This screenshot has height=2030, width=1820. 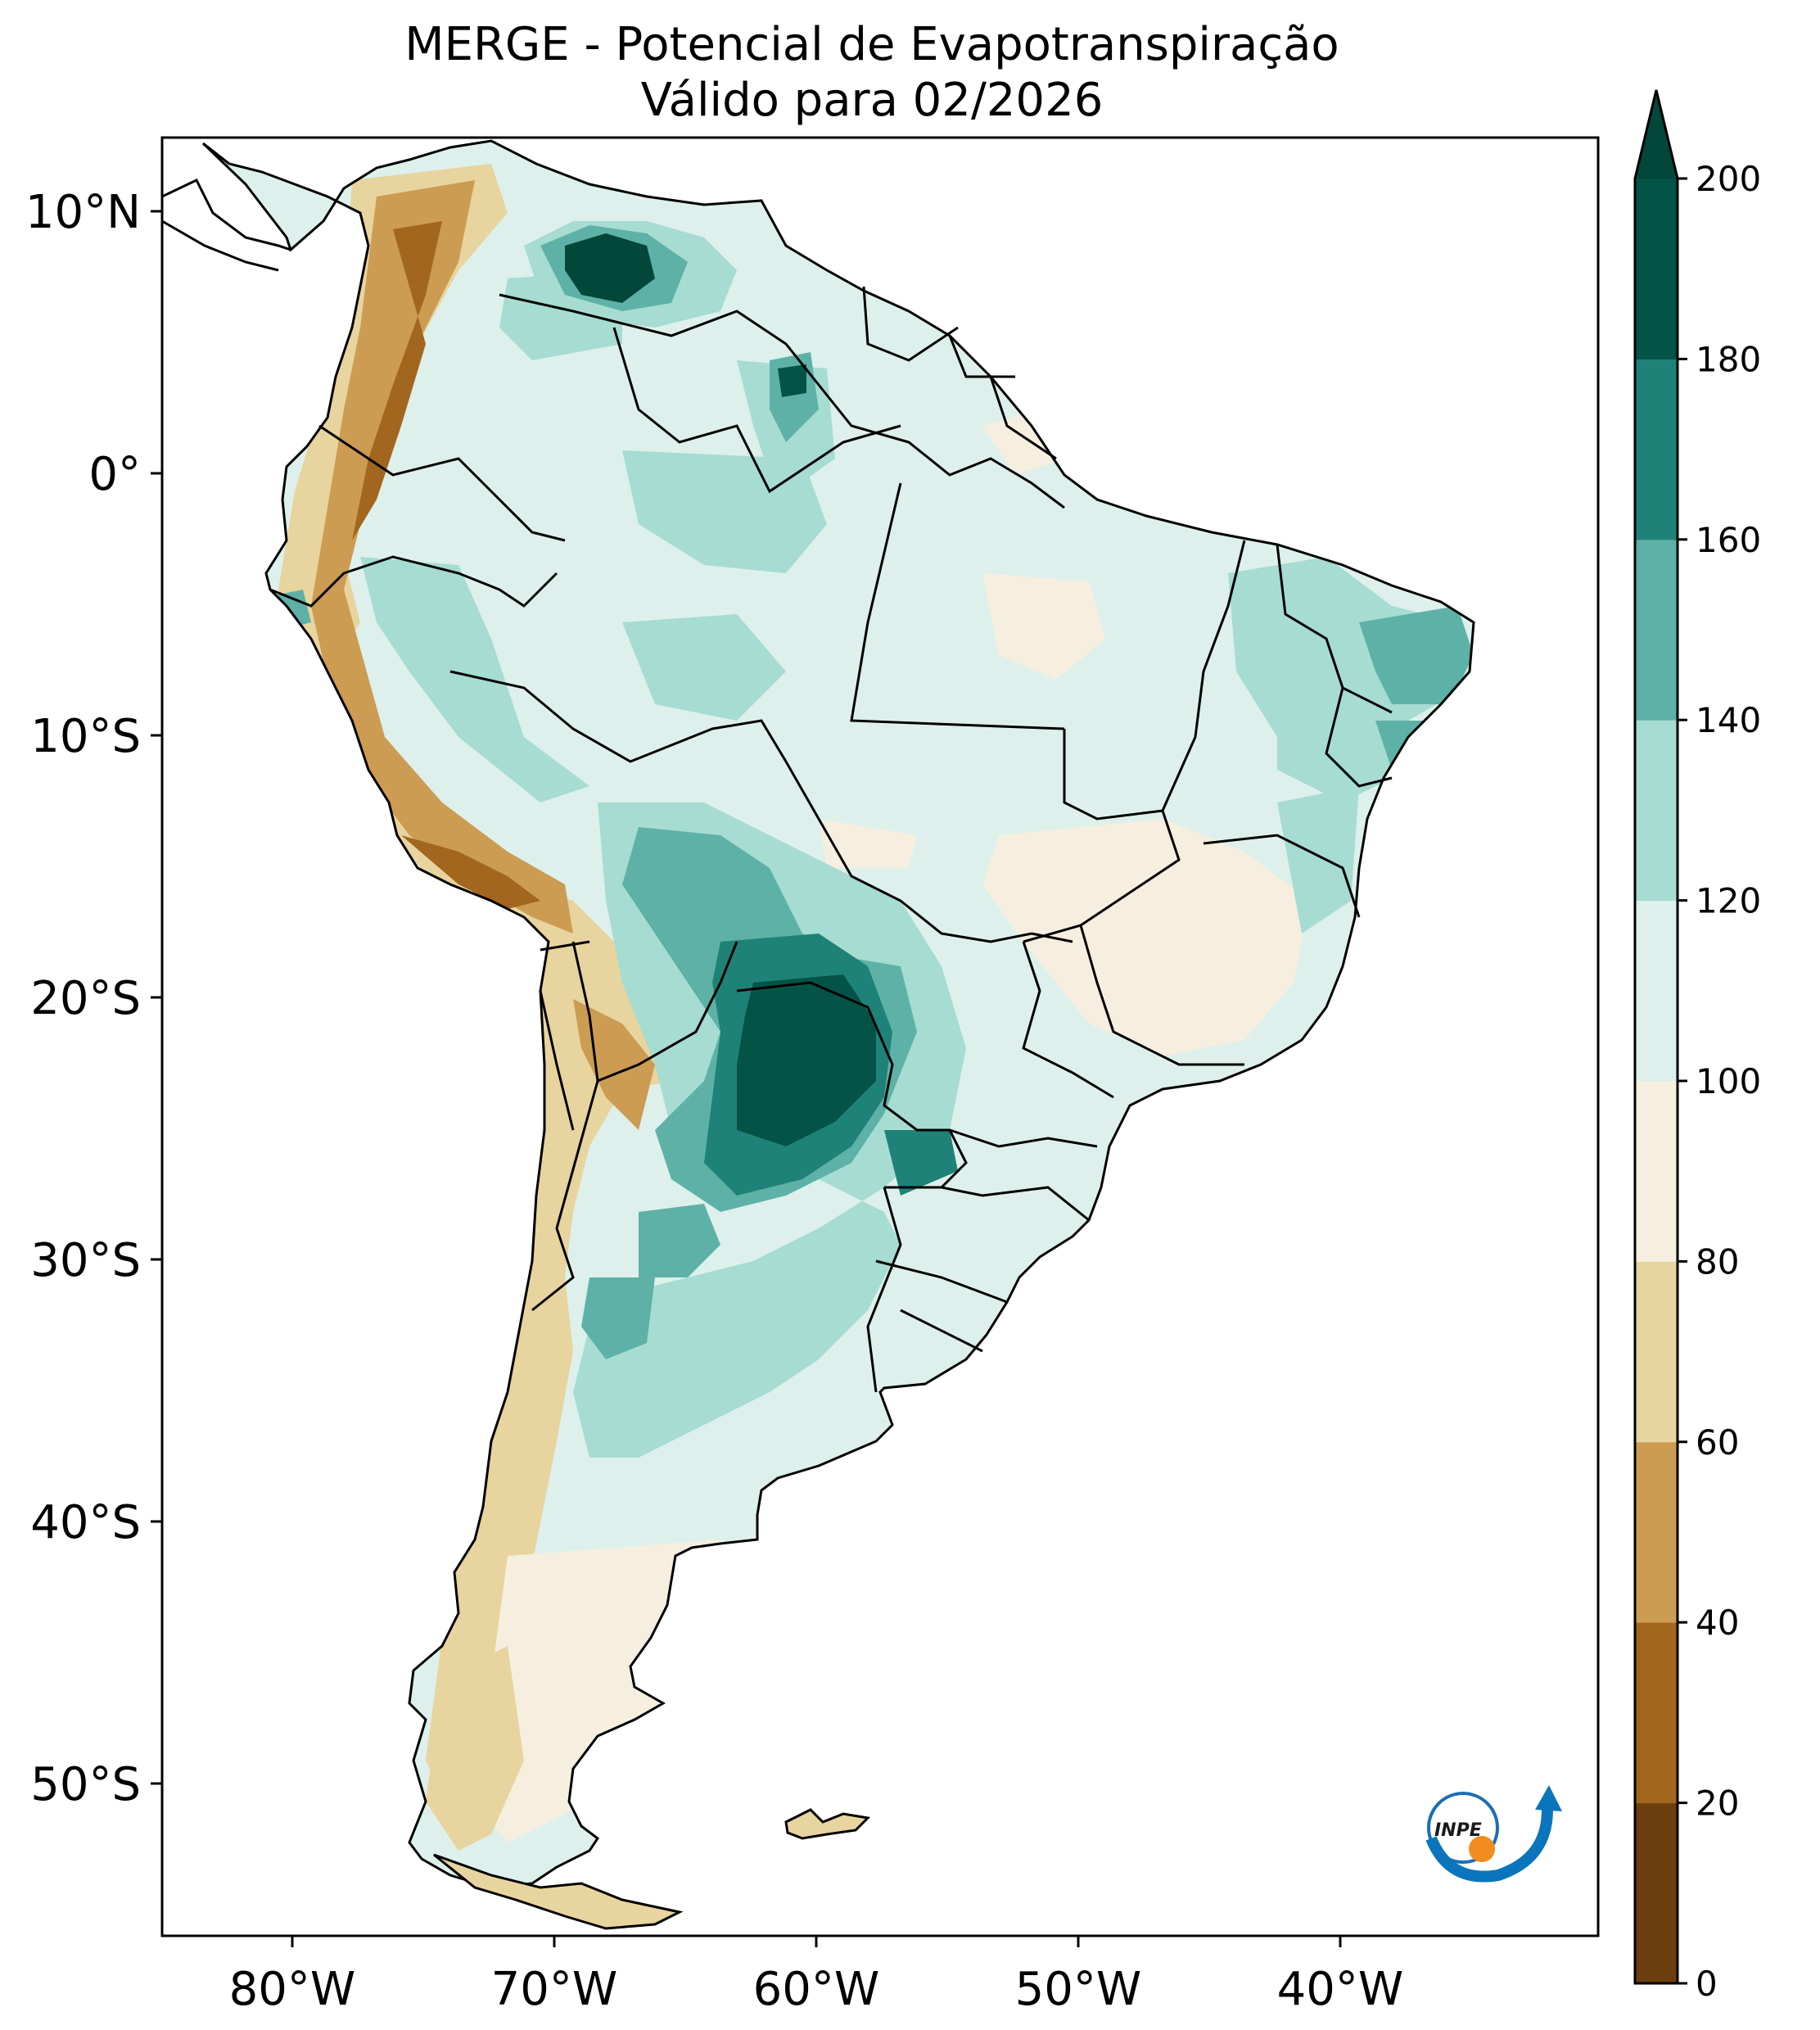 I want to click on tierra-del-fuego, so click(x=558, y=1891).